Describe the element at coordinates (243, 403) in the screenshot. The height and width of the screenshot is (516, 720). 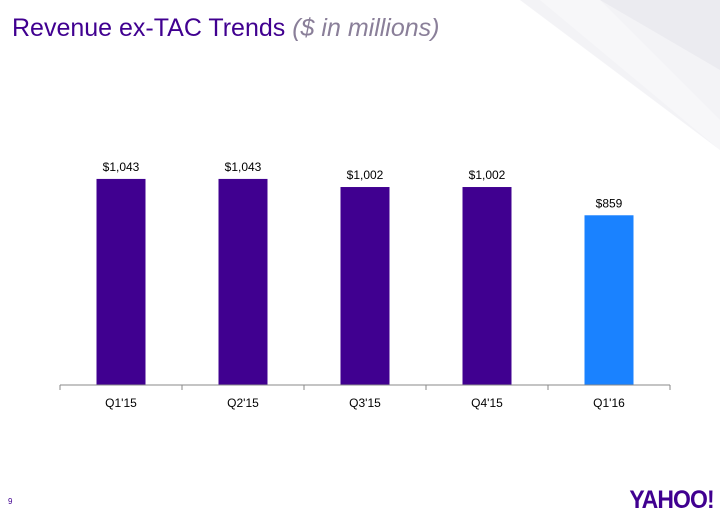
I see `x-tick-label-1: Q2'15` at that location.